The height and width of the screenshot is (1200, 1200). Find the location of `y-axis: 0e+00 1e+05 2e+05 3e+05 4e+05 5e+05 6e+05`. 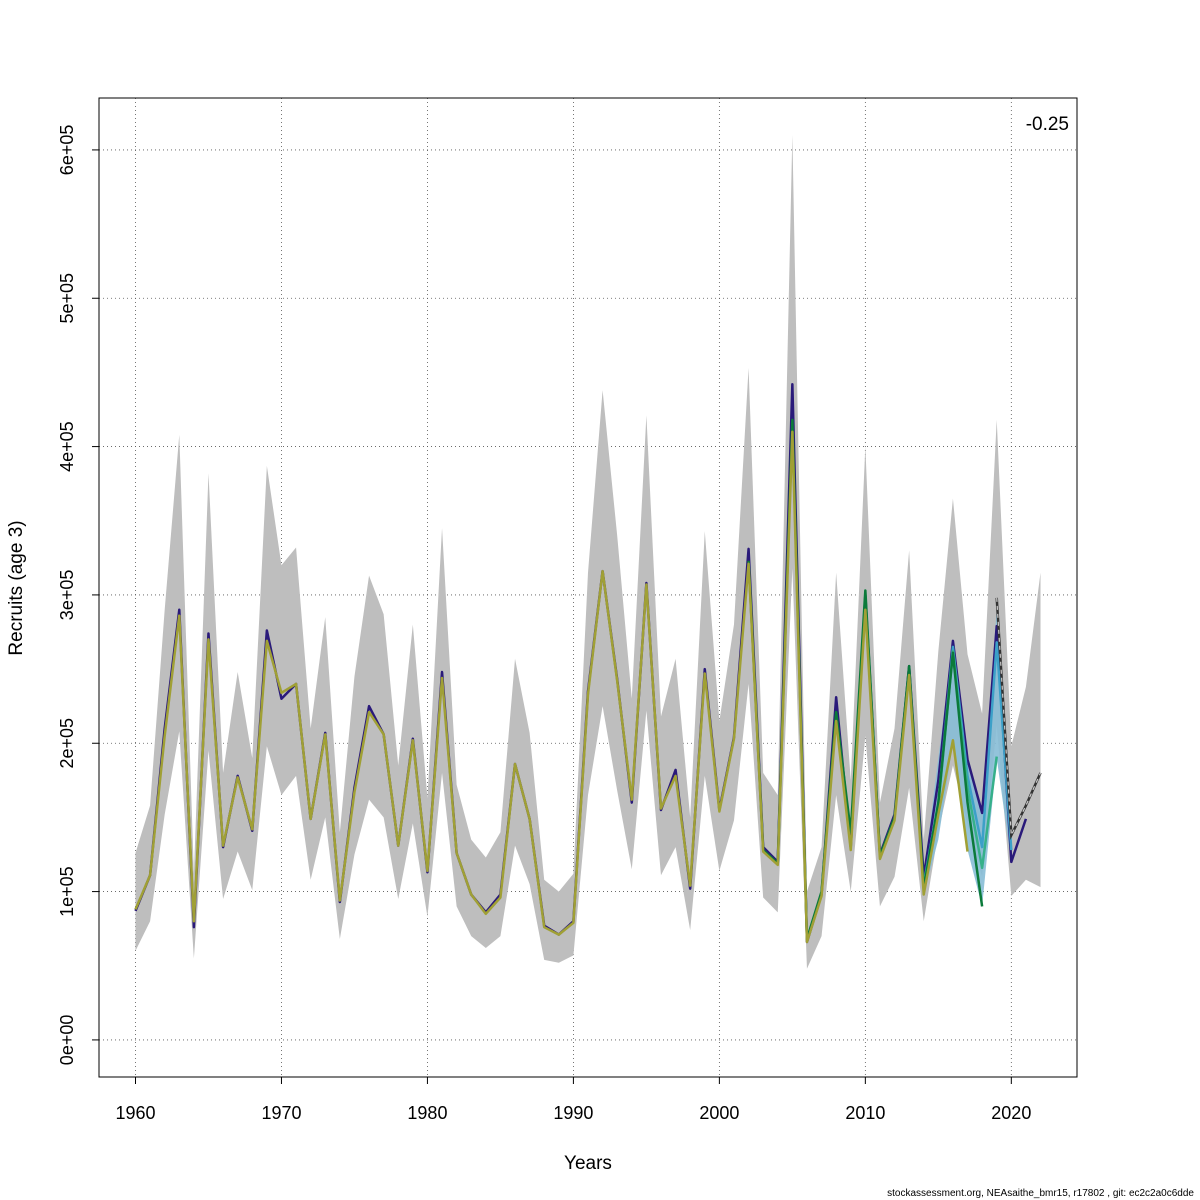

y-axis: 0e+00 1e+05 2e+05 3e+05 4e+05 5e+05 6e+05 is located at coordinates (78, 595).